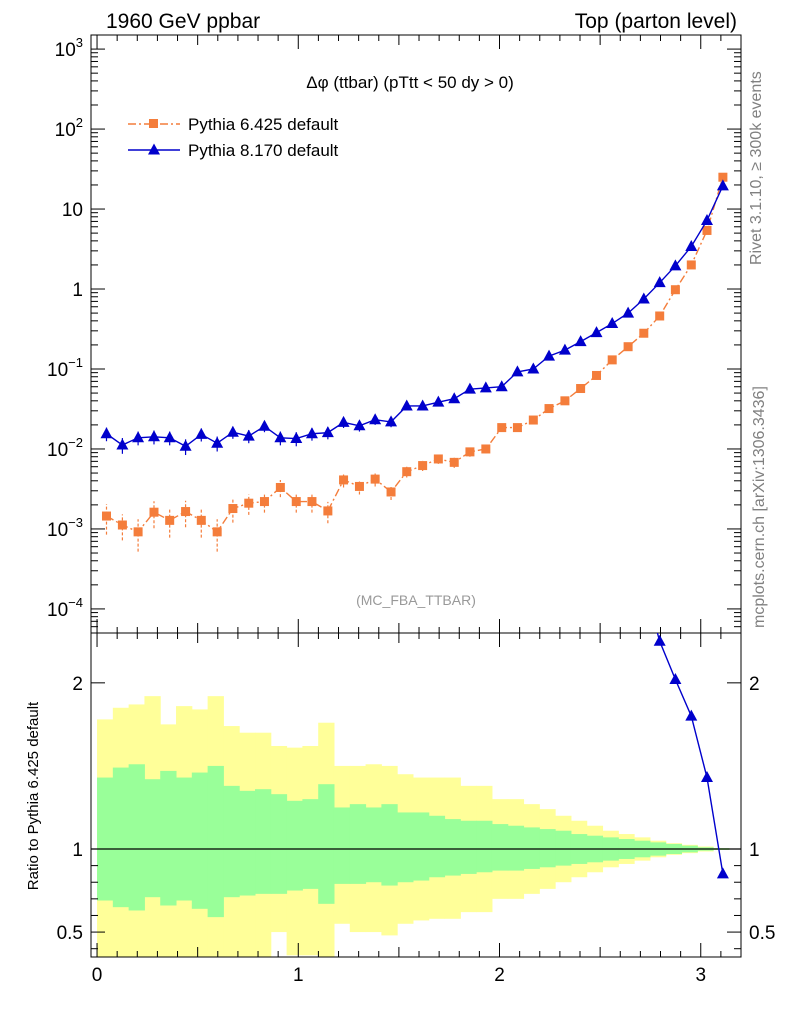  What do you see at coordinates (65, 528) in the screenshot?
I see `main-y-tick-label: 10⁻³` at bounding box center [65, 528].